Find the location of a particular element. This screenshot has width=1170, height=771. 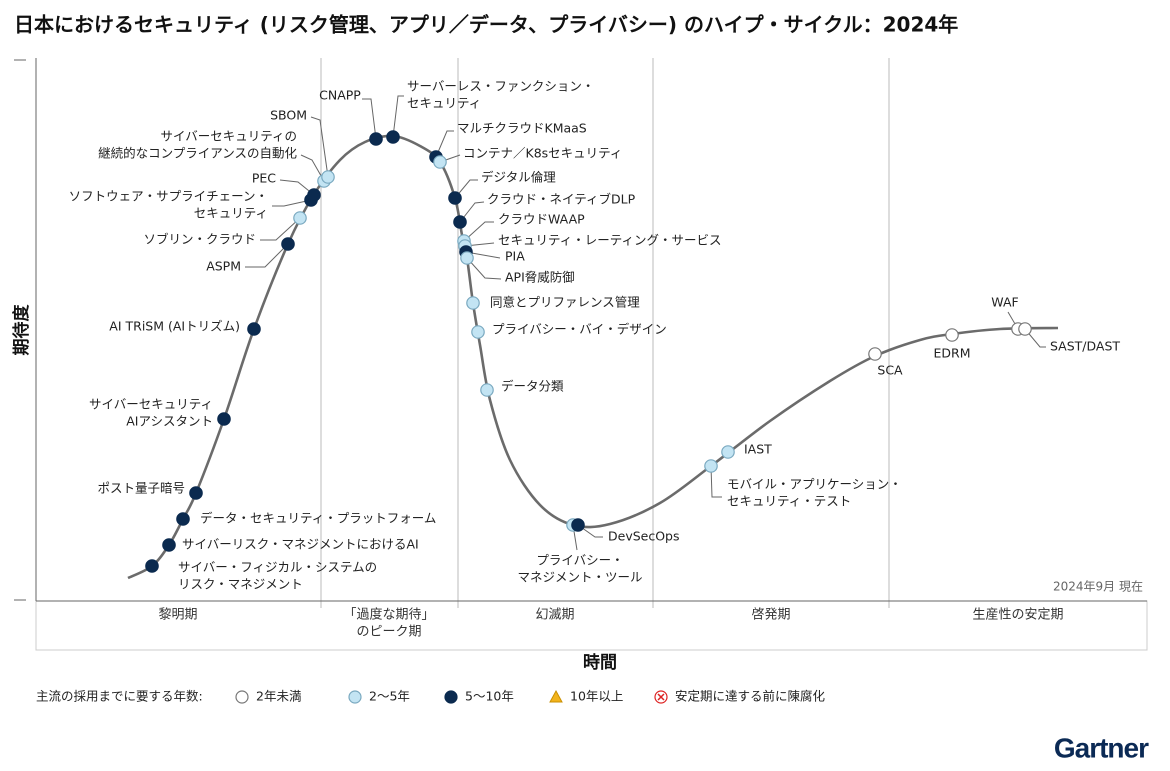

technology-label: PEC is located at coordinates (264, 178).